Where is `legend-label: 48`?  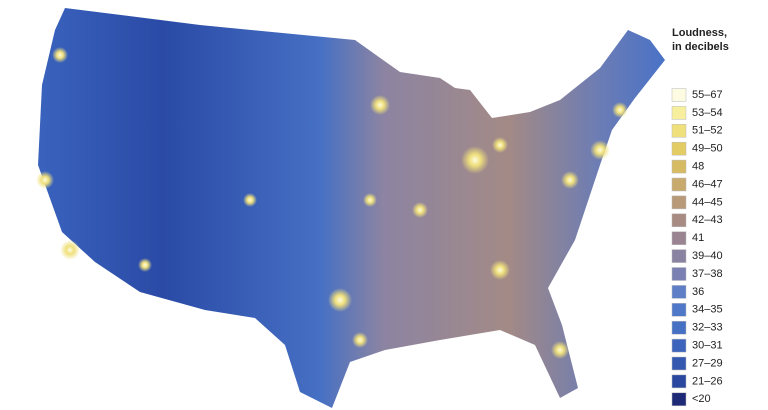
legend-label: 48 is located at coordinates (698, 167).